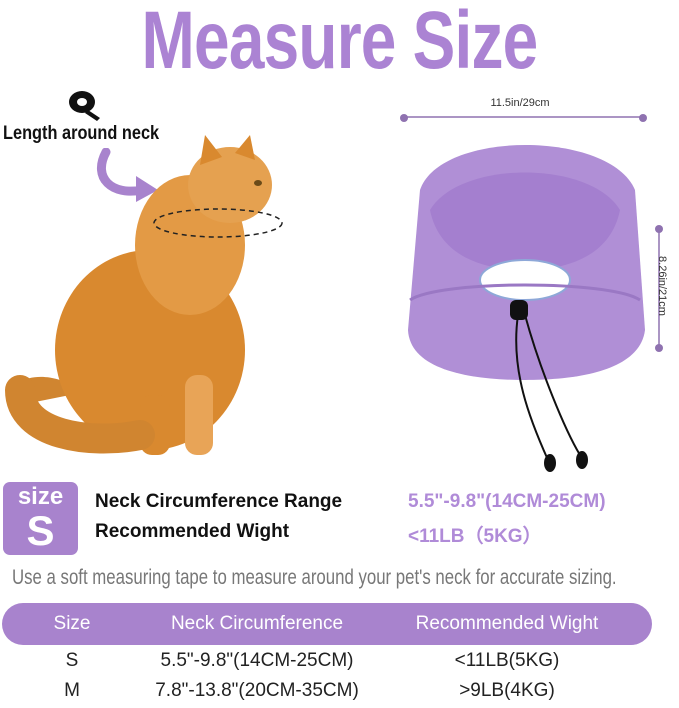 This screenshot has width=679, height=708. What do you see at coordinates (507, 690) in the screenshot?
I see `cell-weight: >9LB(4KG)` at bounding box center [507, 690].